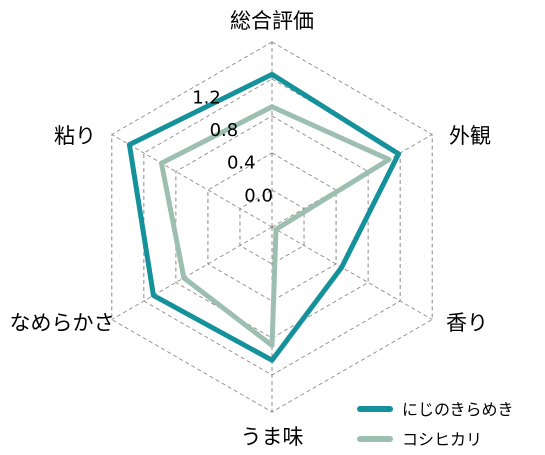 This screenshot has width=545, height=455. I want to click on tick-label: 1.2, so click(206, 97).